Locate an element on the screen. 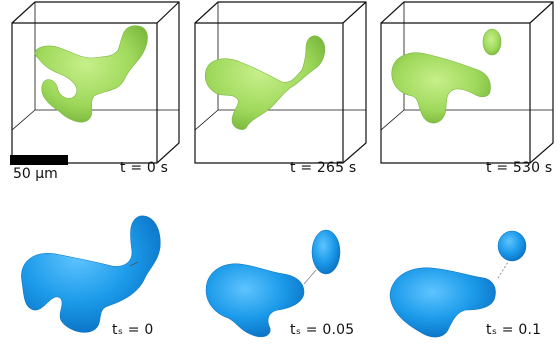  scaled-time-label-3: tₛ = 0.1 is located at coordinates (514, 330).